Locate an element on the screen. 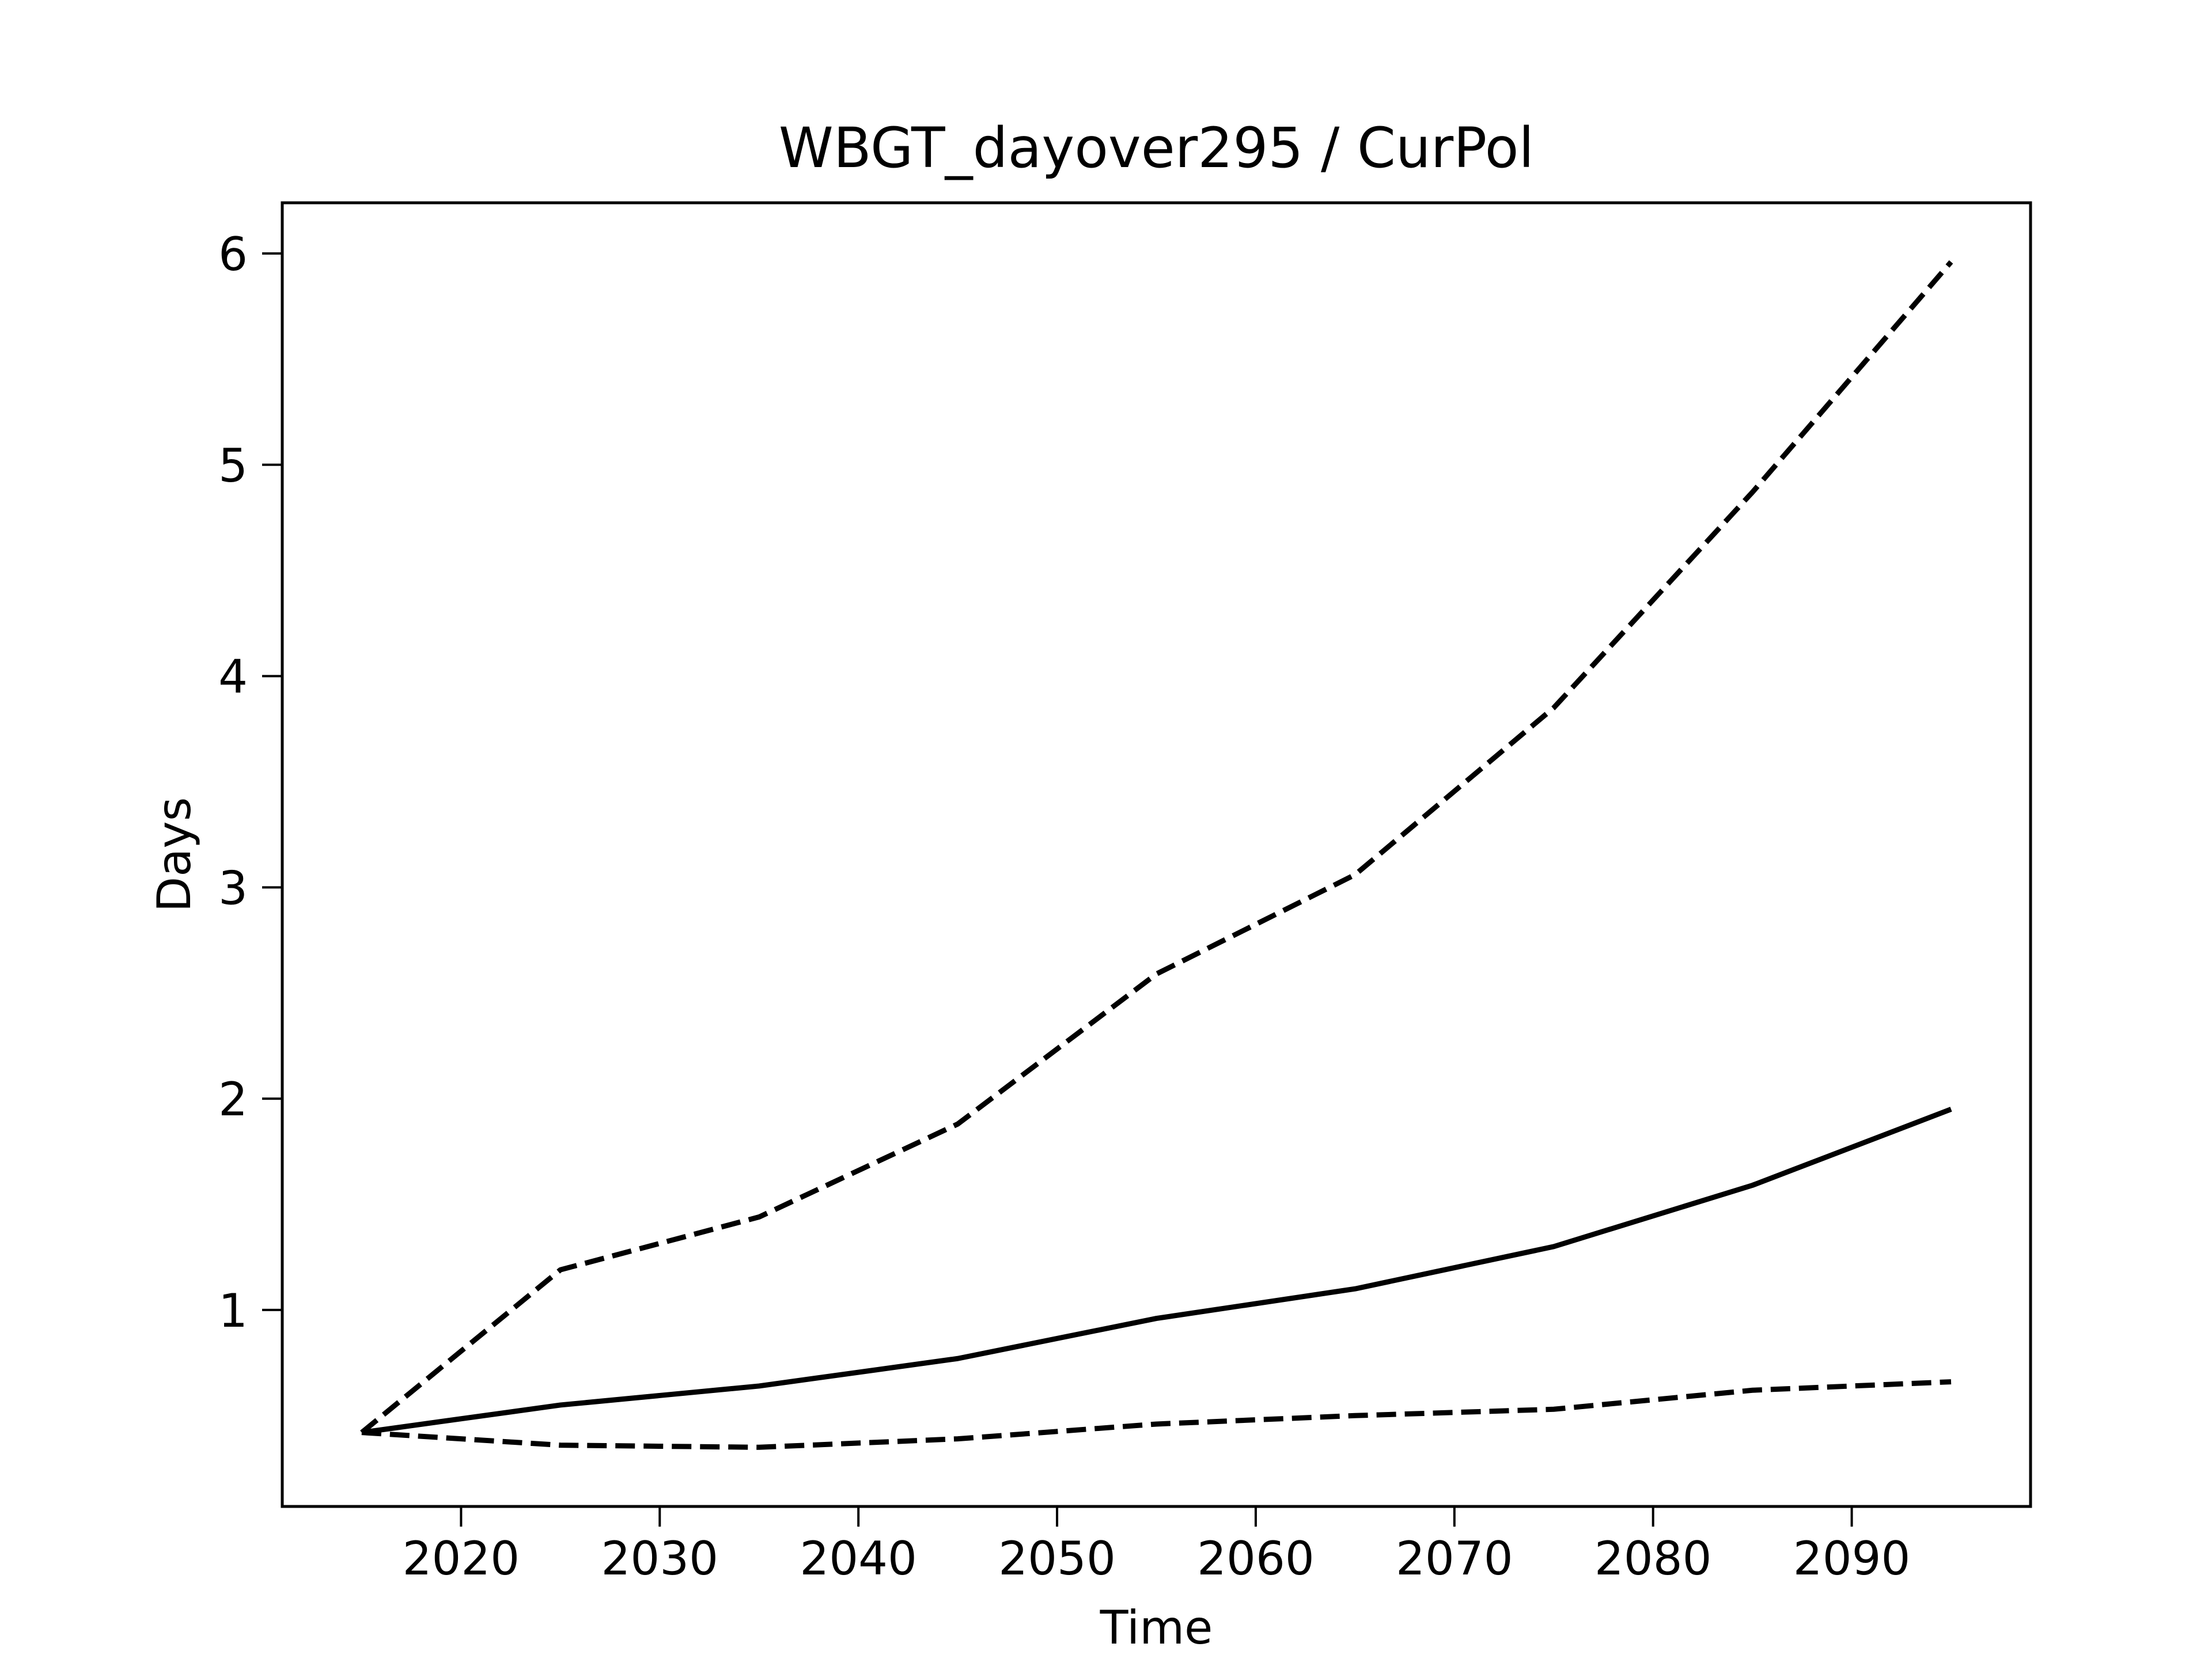 The height and width of the screenshot is (1662, 2212). x-tick-label: 2050 is located at coordinates (1057, 1558).